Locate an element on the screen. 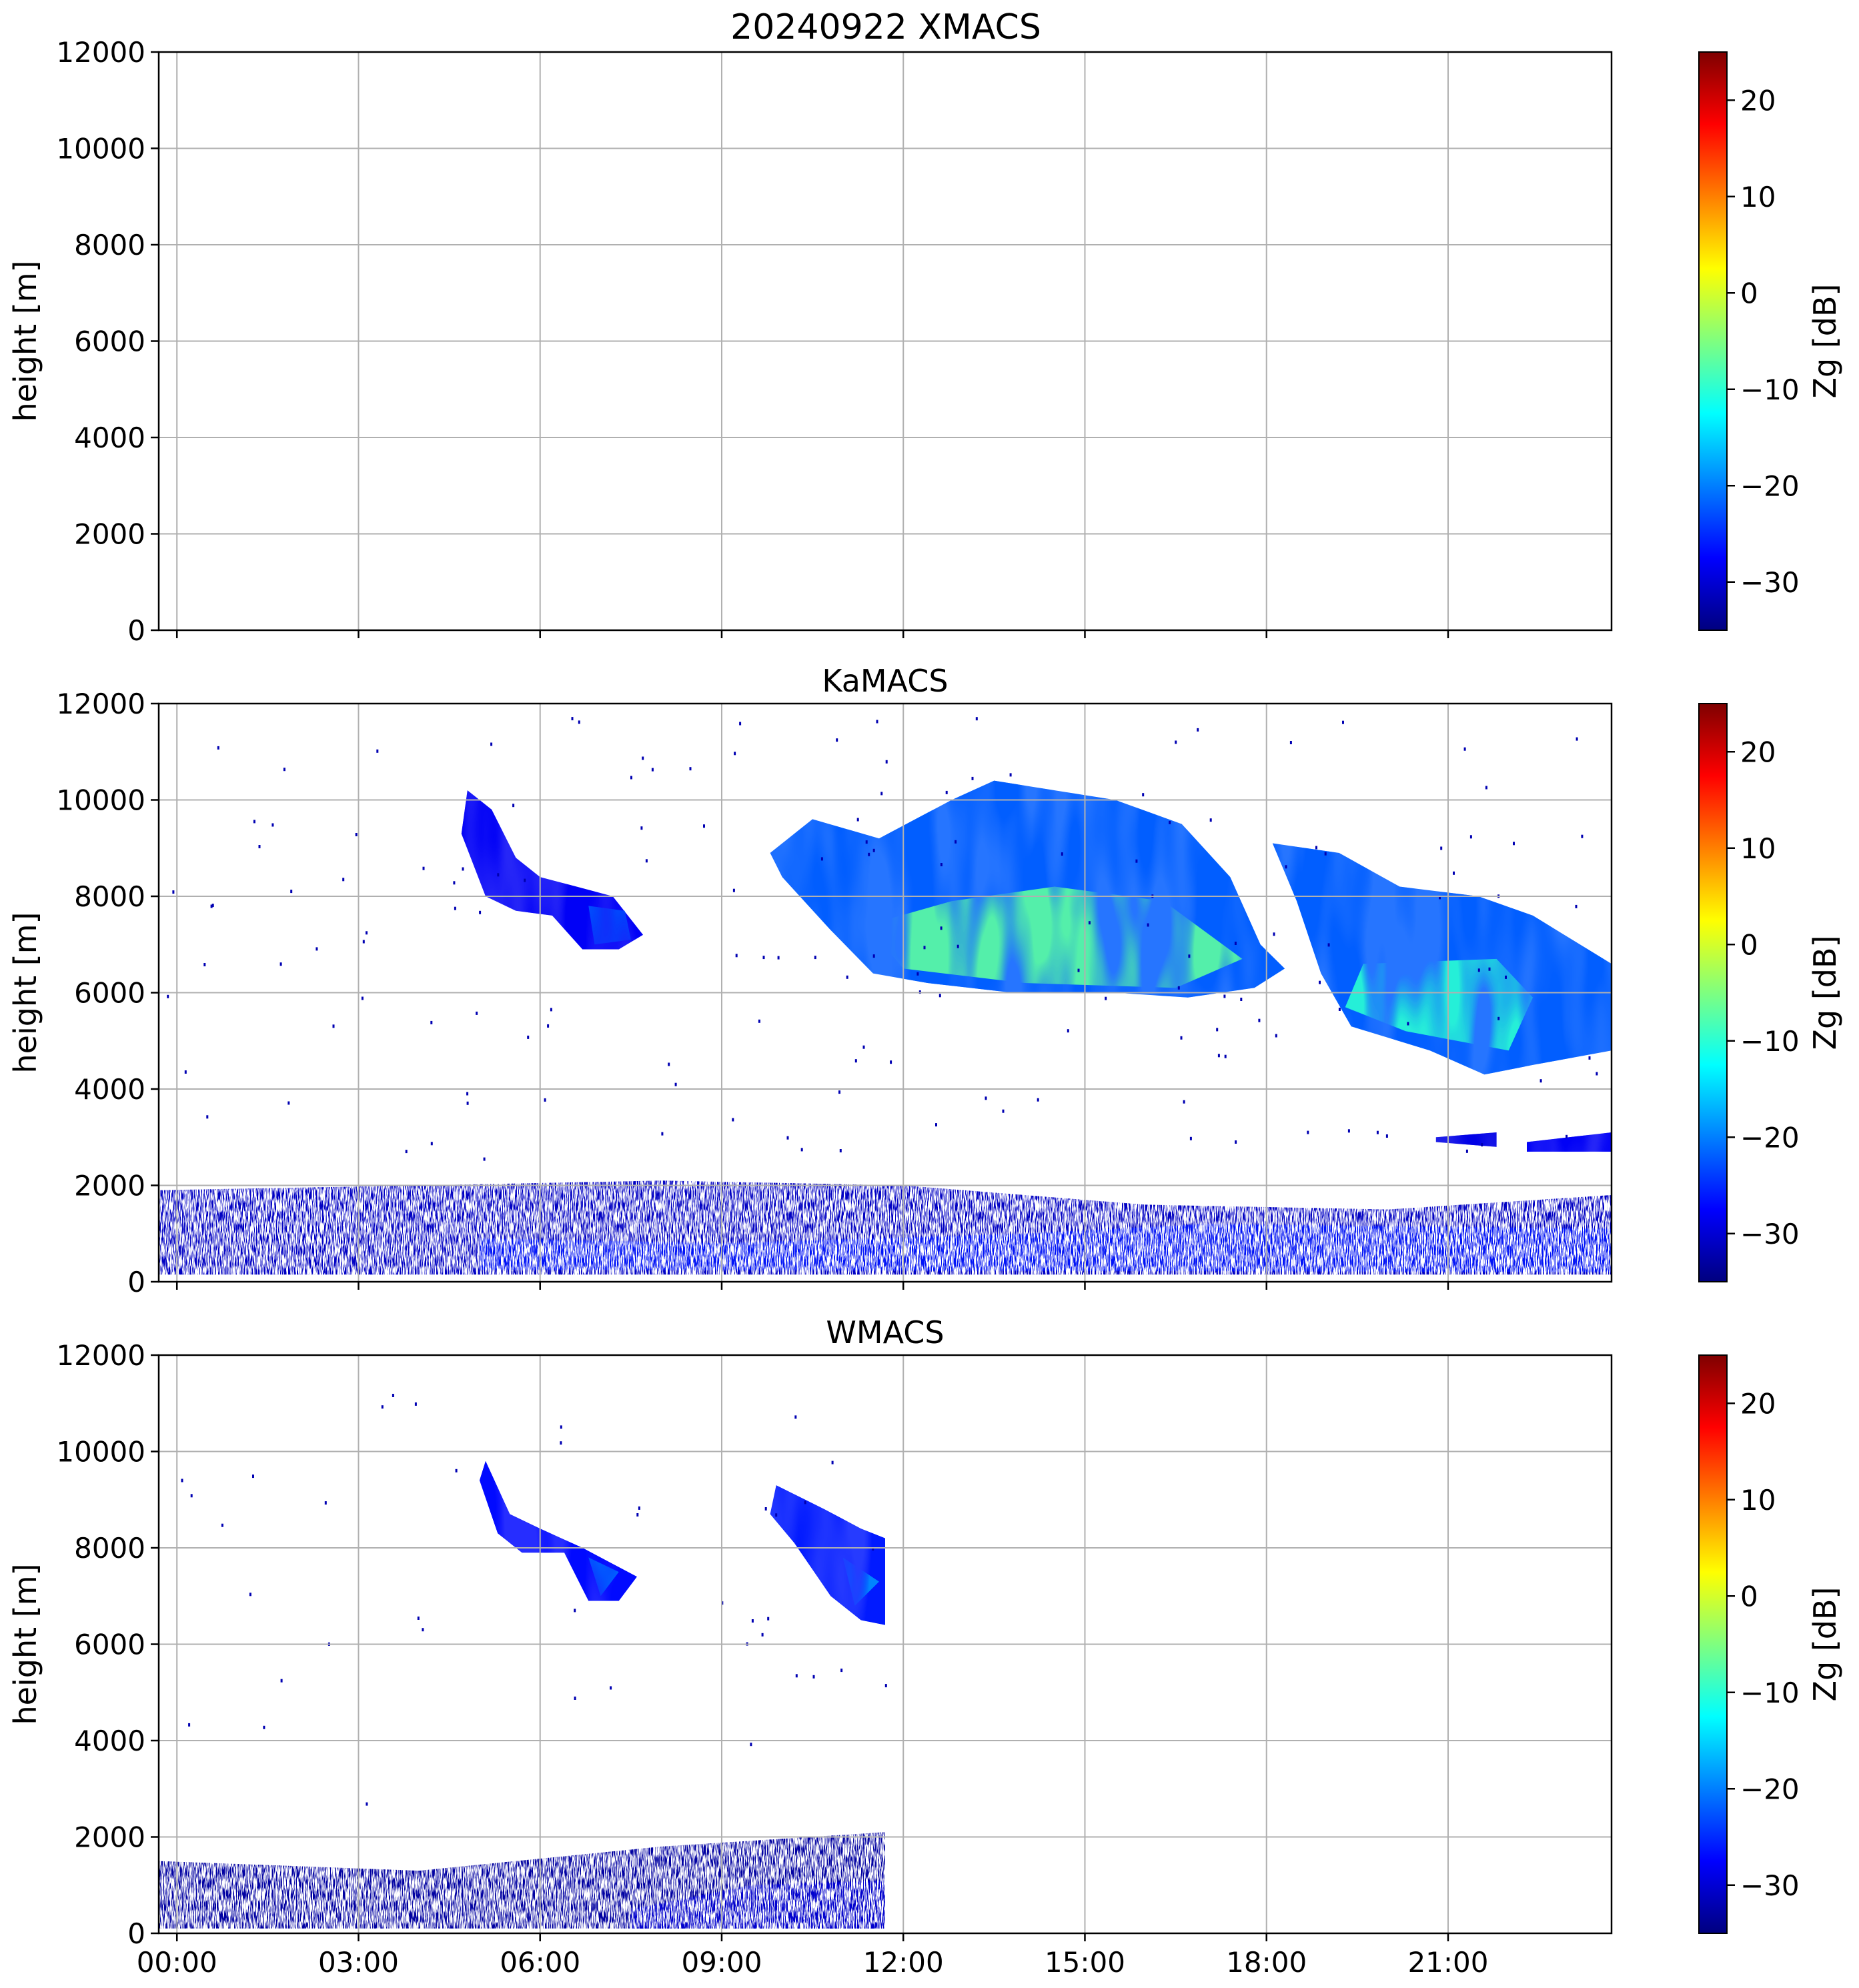 The width and height of the screenshot is (1859, 1988). echo-fallstreaks-late-fill is located at coordinates (1442, 959).